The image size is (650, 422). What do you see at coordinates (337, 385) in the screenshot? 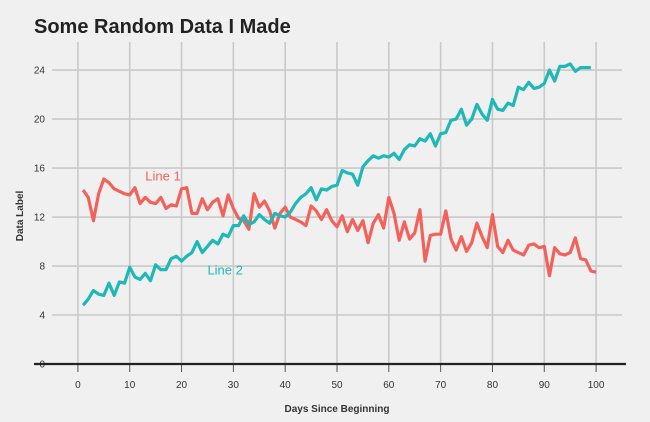
I see `x-tick-label: 50` at bounding box center [337, 385].